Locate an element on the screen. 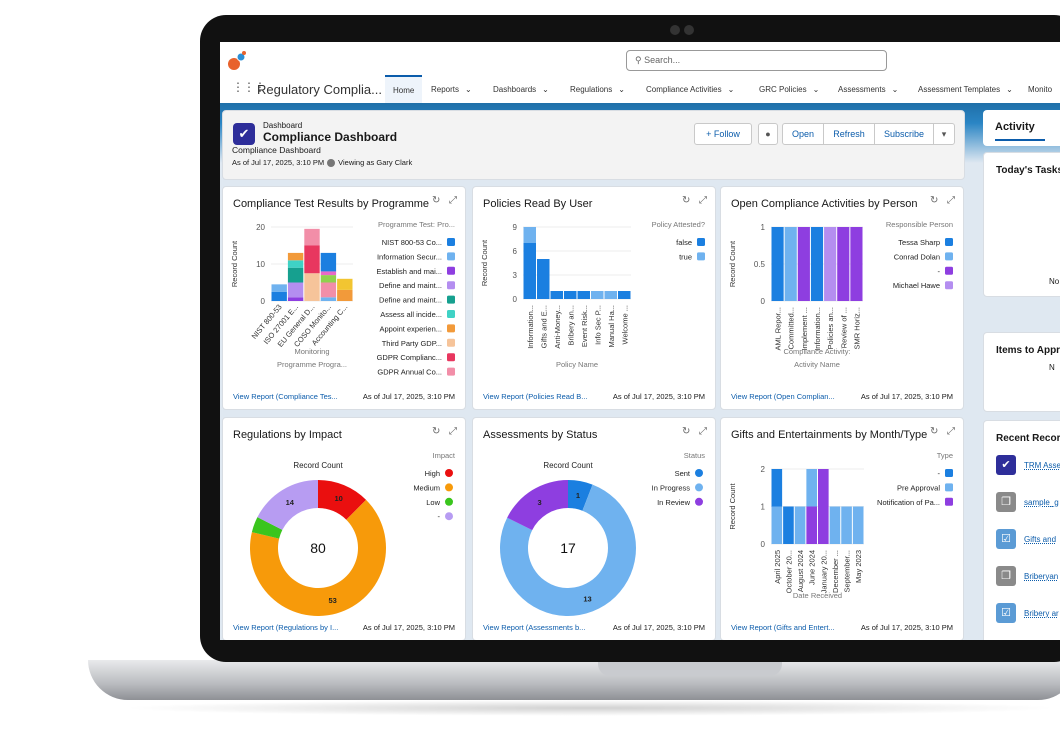  recent-record-item: ❐ sample_g is located at coordinates (1027, 502).